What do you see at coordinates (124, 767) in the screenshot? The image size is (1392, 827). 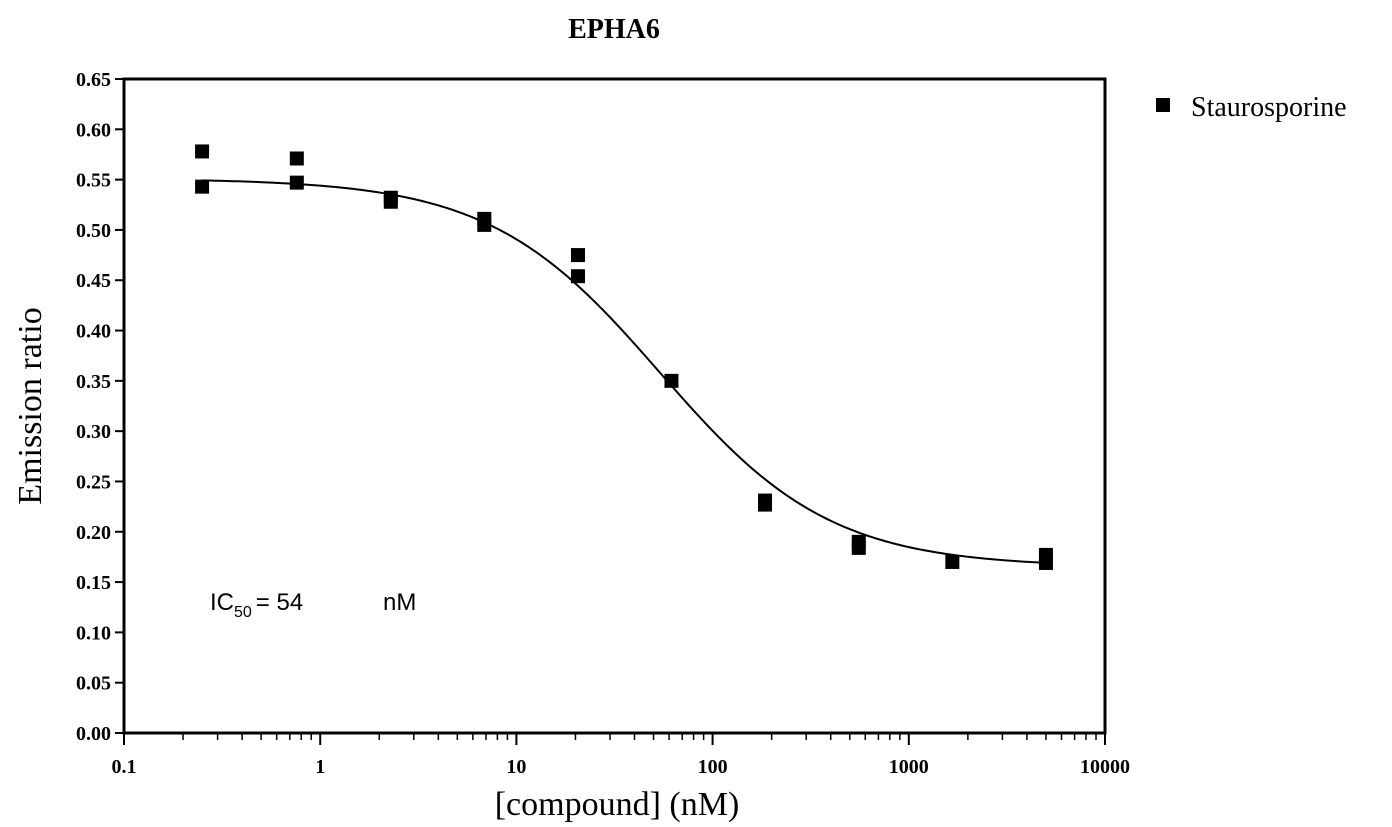 I see `x-tick-label: 0.1` at bounding box center [124, 767].